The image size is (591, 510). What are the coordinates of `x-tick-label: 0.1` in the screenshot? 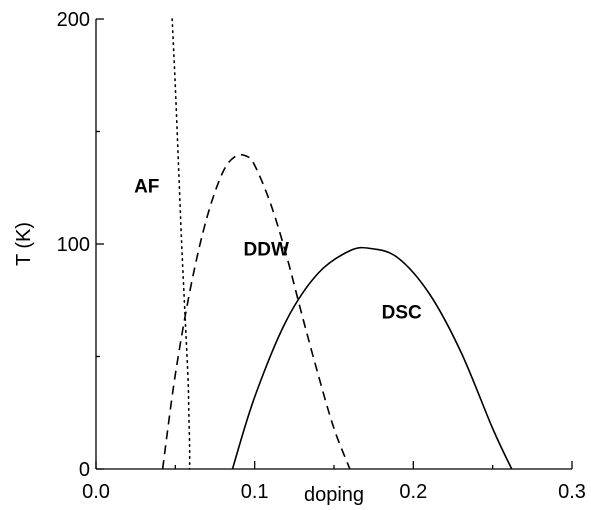 It's located at (255, 492).